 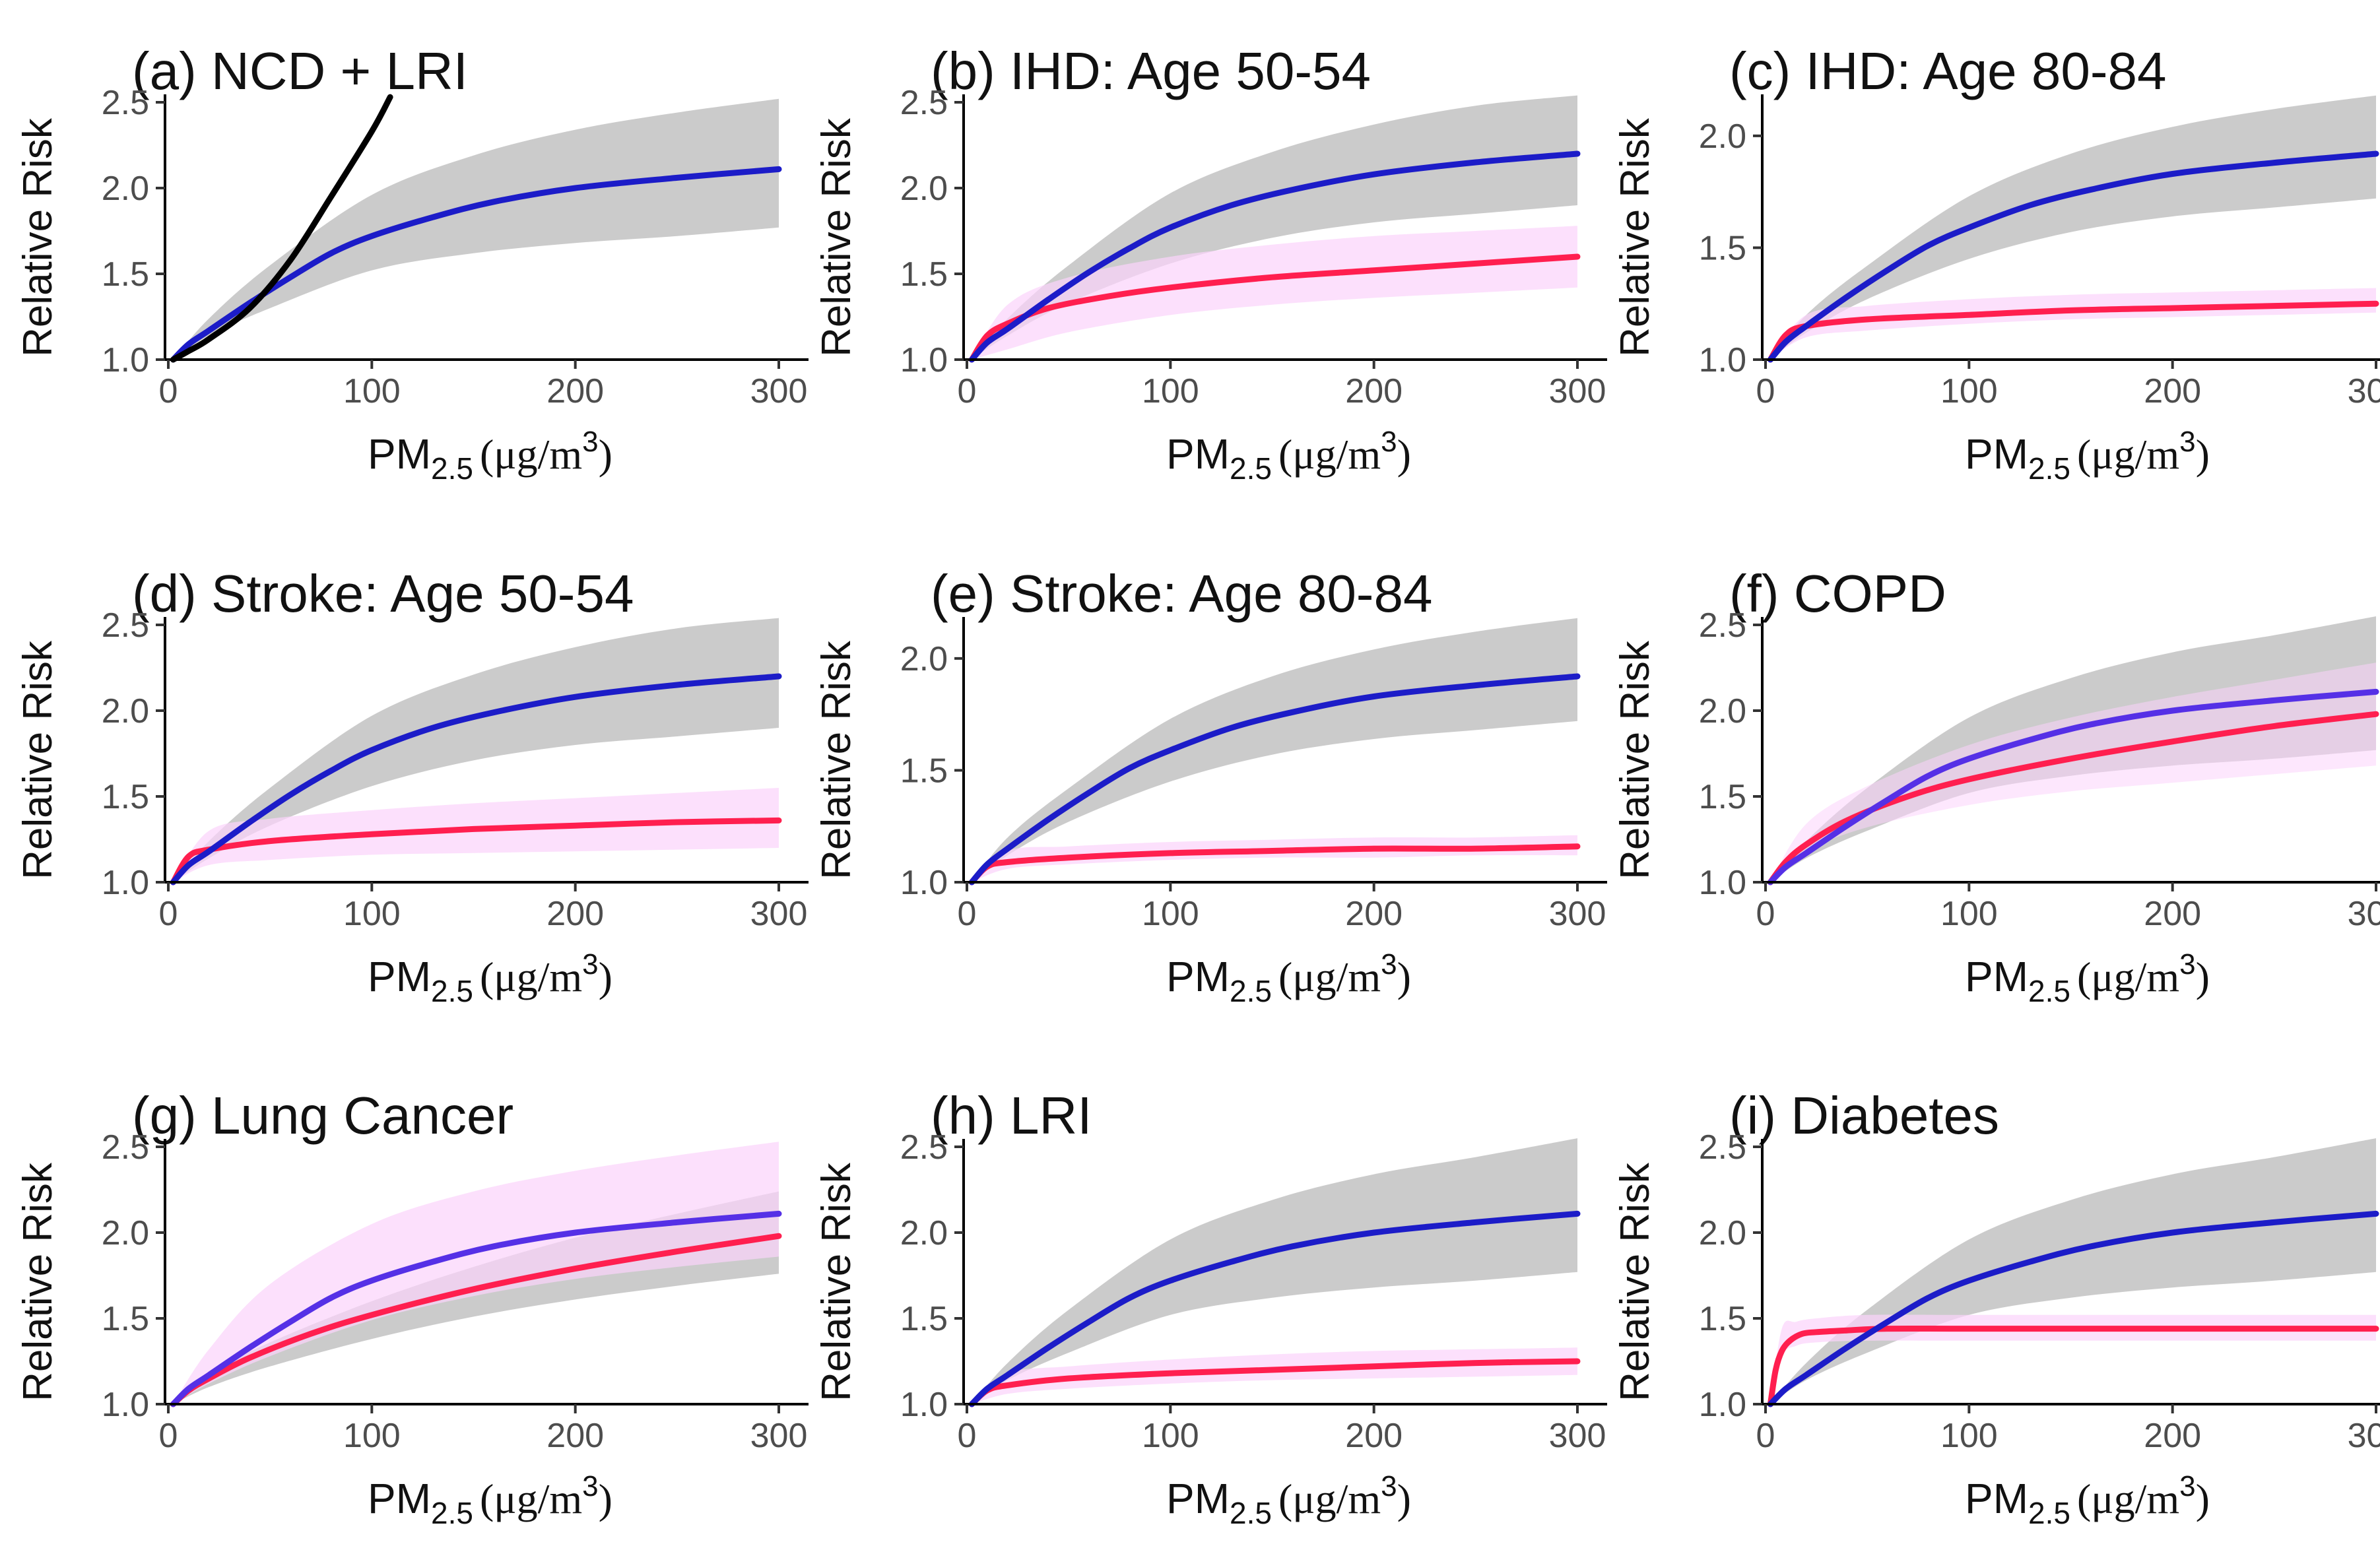 I want to click on panel-title: (c) IHD: Age 80-84, so click(x=1948, y=71).